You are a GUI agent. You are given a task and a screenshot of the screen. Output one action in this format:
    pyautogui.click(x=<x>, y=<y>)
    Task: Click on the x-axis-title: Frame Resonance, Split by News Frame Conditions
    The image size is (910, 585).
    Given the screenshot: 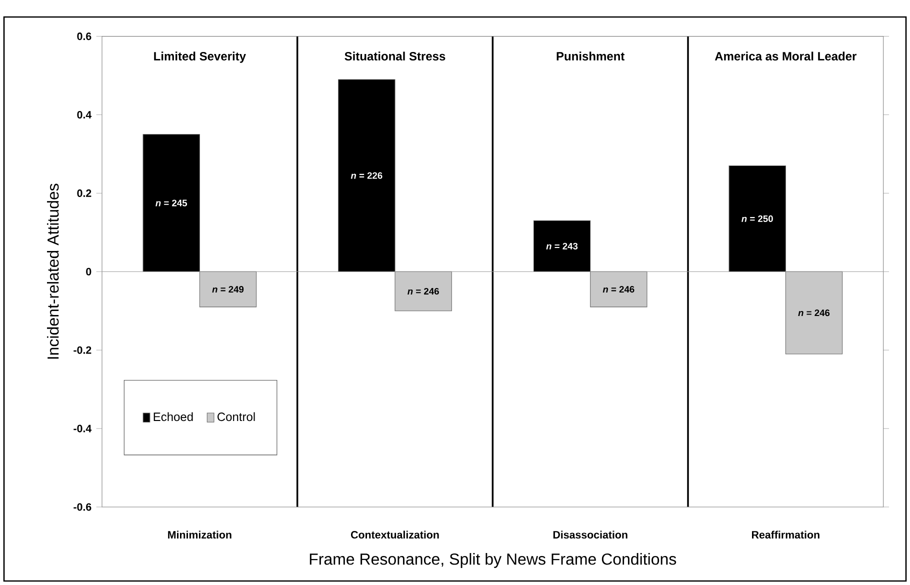 What is the action you would take?
    pyautogui.click(x=493, y=560)
    